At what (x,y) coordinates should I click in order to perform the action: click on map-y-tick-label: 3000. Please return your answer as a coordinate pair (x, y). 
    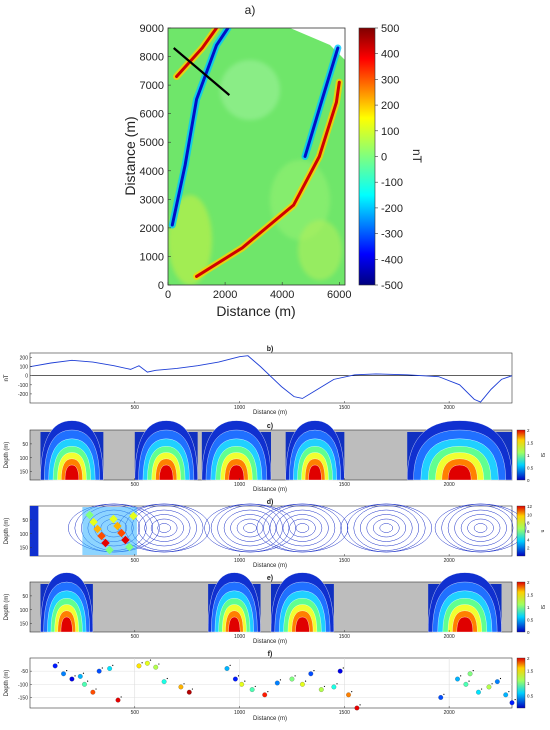
    Looking at the image, I should click on (152, 200).